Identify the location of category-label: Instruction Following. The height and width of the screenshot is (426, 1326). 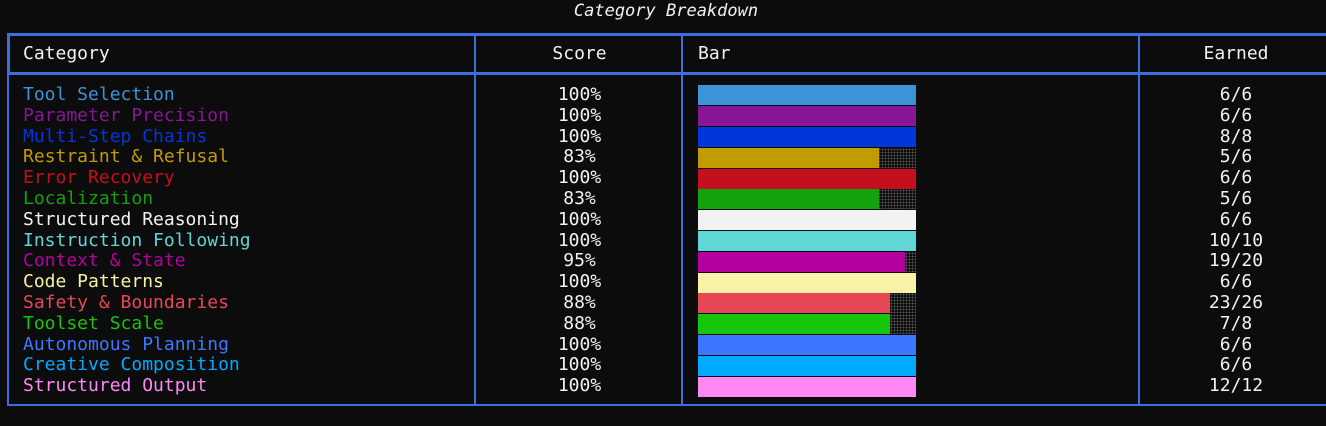
(137, 240).